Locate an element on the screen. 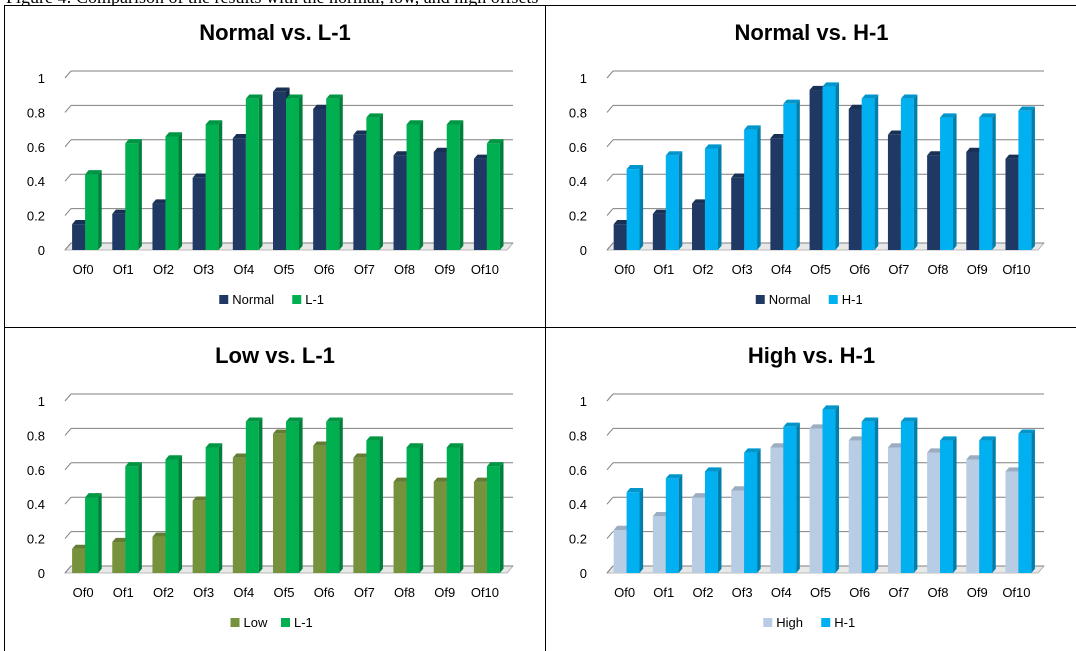 The width and height of the screenshot is (1076, 651). bar-h-1-of6 is located at coordinates (870, 495).